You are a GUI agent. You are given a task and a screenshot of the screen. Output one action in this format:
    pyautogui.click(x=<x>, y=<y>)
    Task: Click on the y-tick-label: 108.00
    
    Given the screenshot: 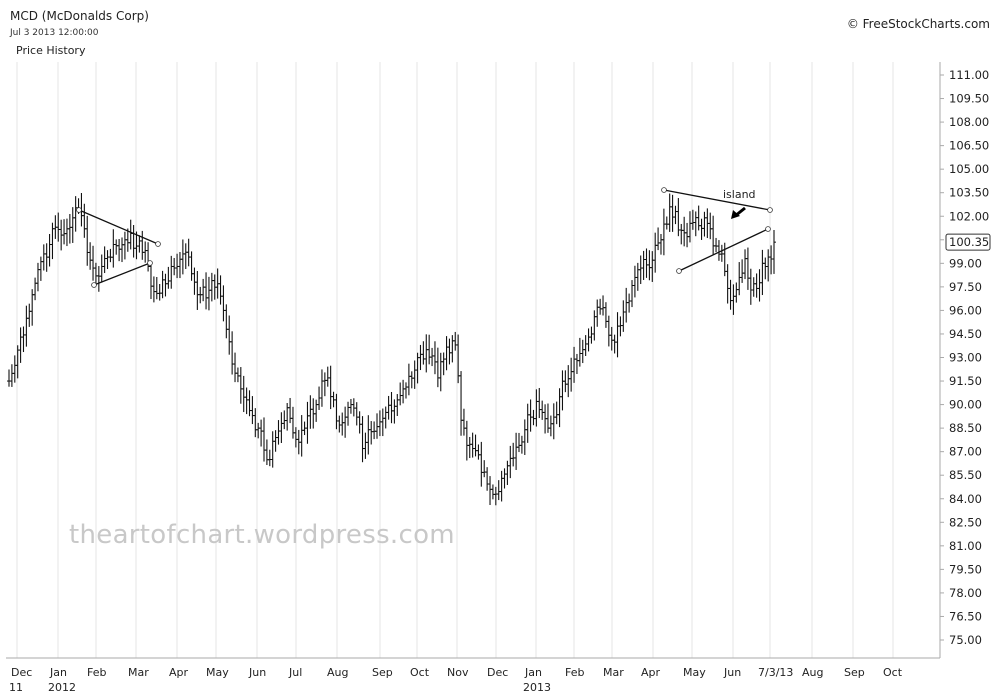 What is the action you would take?
    pyautogui.click(x=969, y=122)
    